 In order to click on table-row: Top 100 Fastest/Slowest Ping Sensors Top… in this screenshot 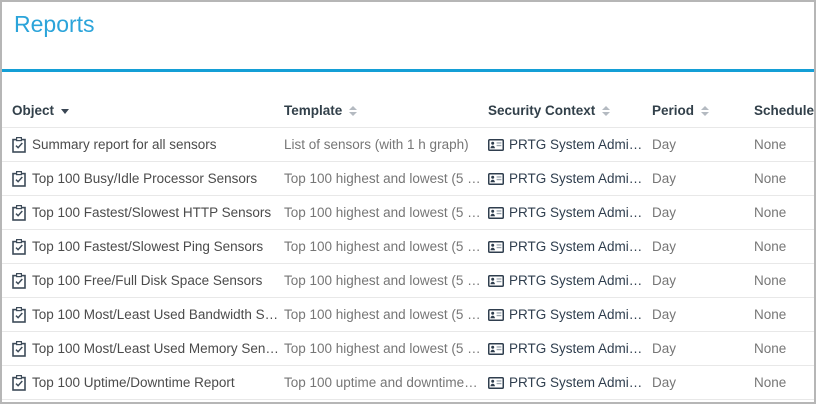, I will do `click(408, 247)`.